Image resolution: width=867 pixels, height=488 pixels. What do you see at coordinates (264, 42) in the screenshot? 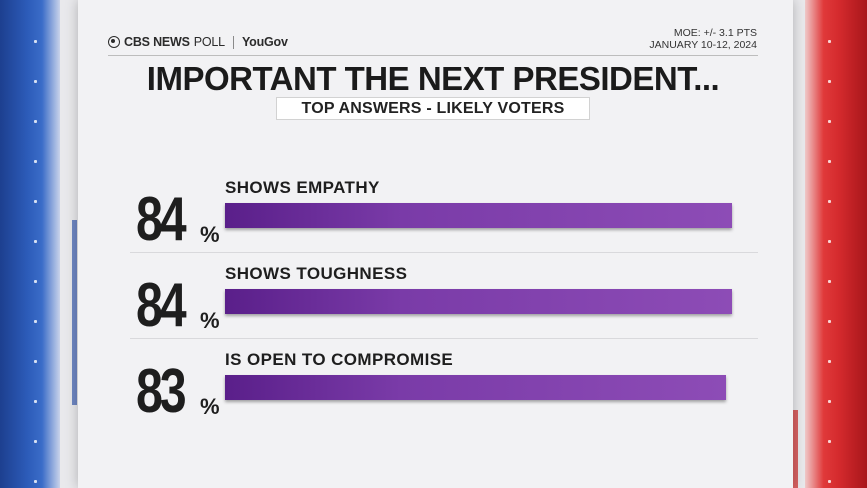
I see `brand-partner: YouGov` at bounding box center [264, 42].